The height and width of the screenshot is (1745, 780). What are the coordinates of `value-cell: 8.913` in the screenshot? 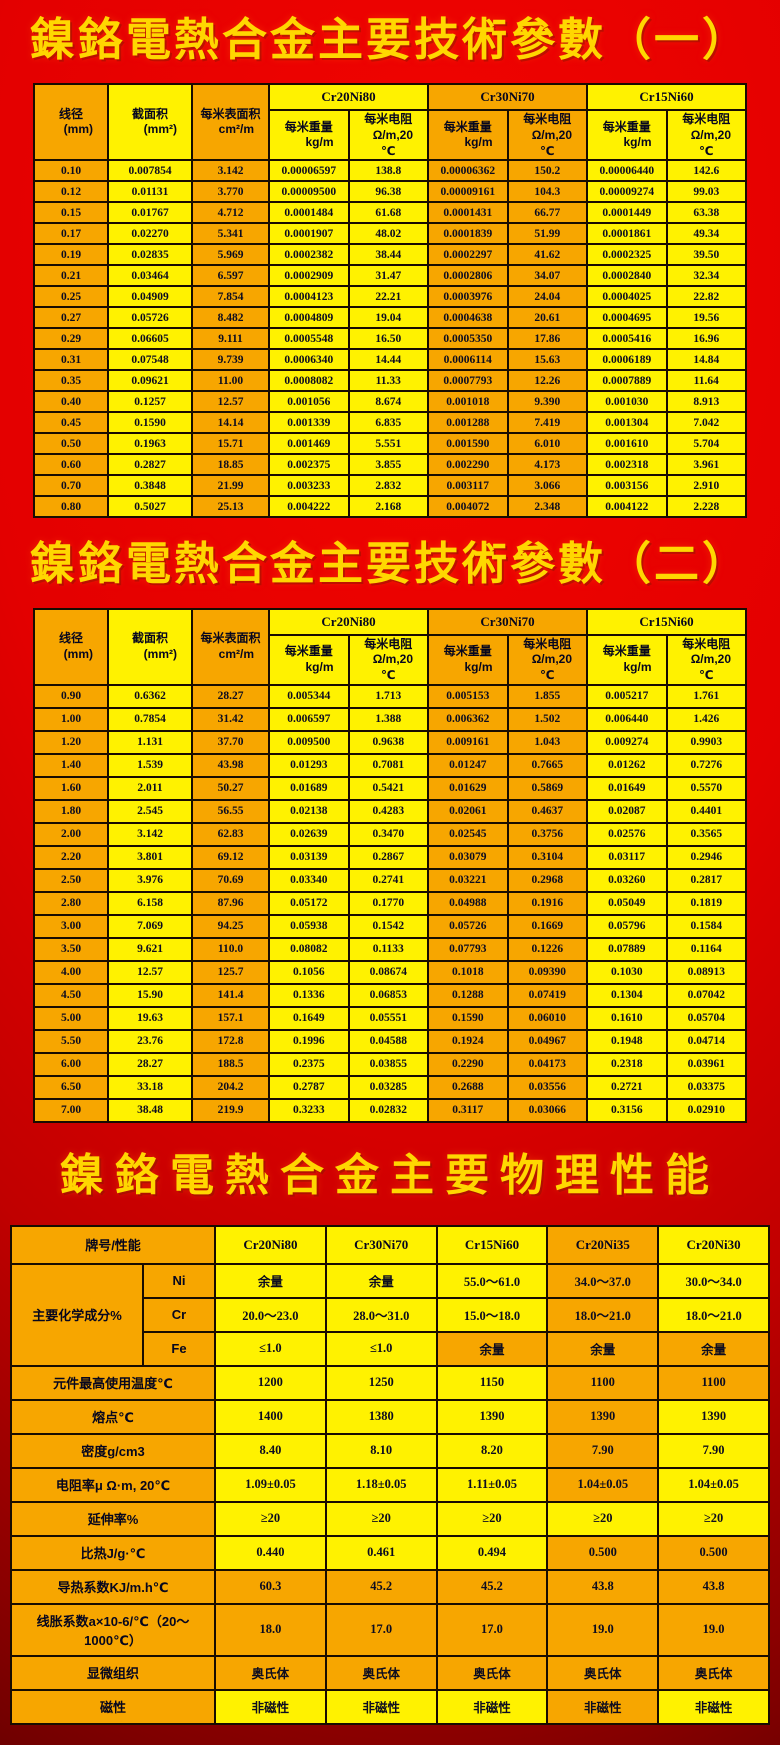 It's located at (706, 402).